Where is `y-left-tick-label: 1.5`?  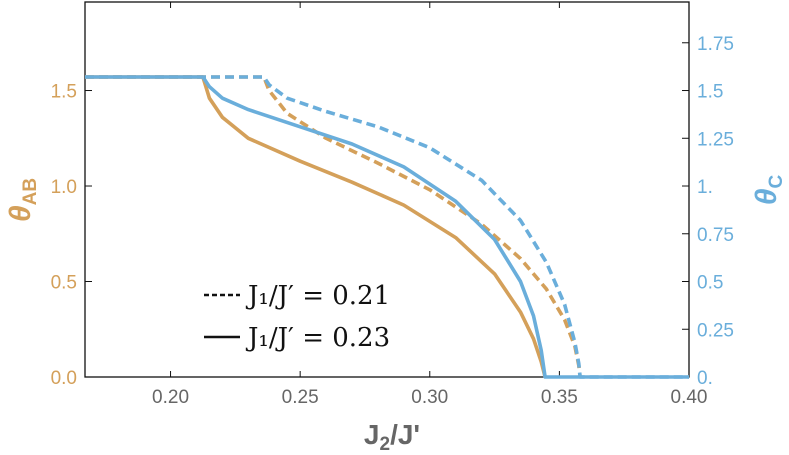
y-left-tick-label: 1.5 is located at coordinates (64, 92).